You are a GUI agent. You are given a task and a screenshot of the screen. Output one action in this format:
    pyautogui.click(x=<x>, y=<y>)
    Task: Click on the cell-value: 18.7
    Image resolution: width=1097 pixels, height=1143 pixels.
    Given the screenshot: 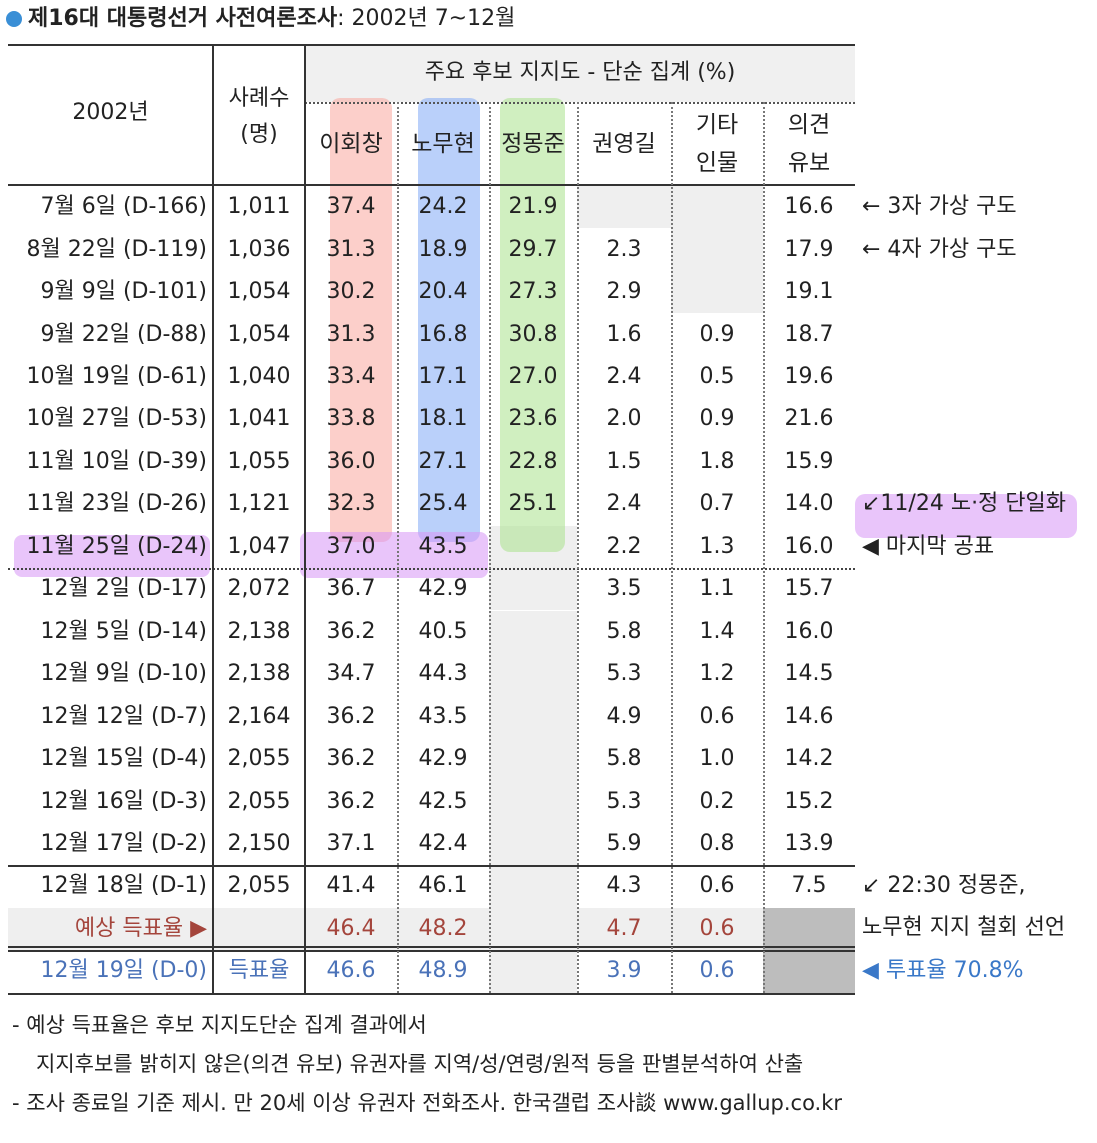 What is the action you would take?
    pyautogui.click(x=809, y=334)
    